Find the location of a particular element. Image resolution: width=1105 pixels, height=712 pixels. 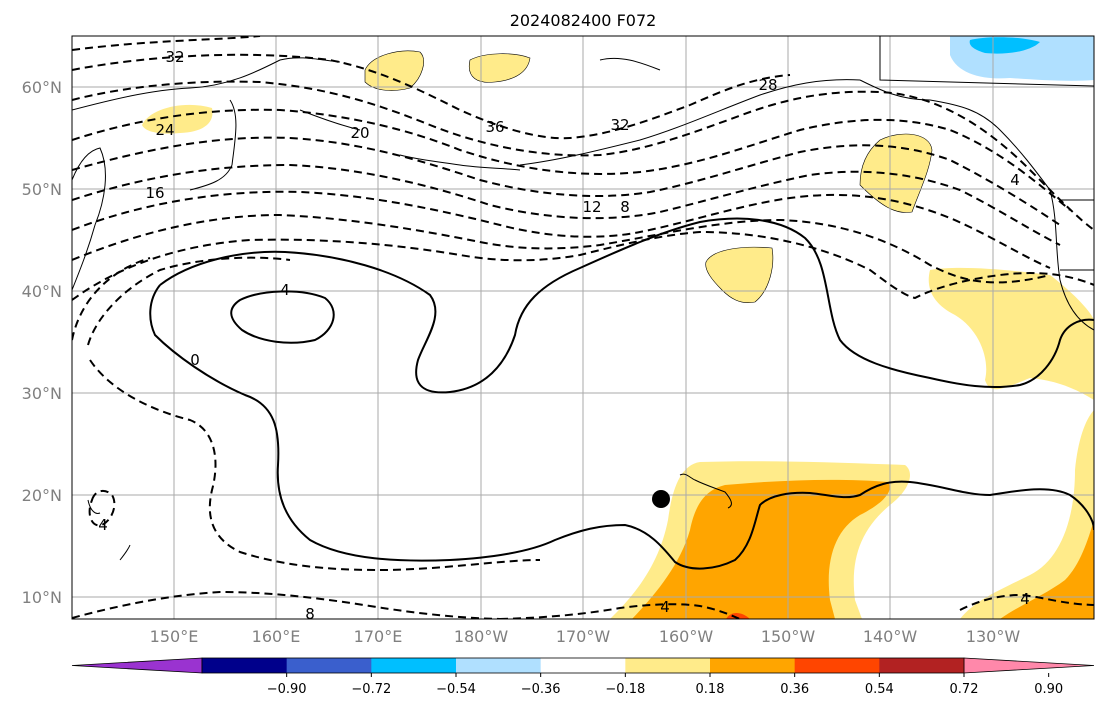

fill-red-south is located at coordinates (738, 615).